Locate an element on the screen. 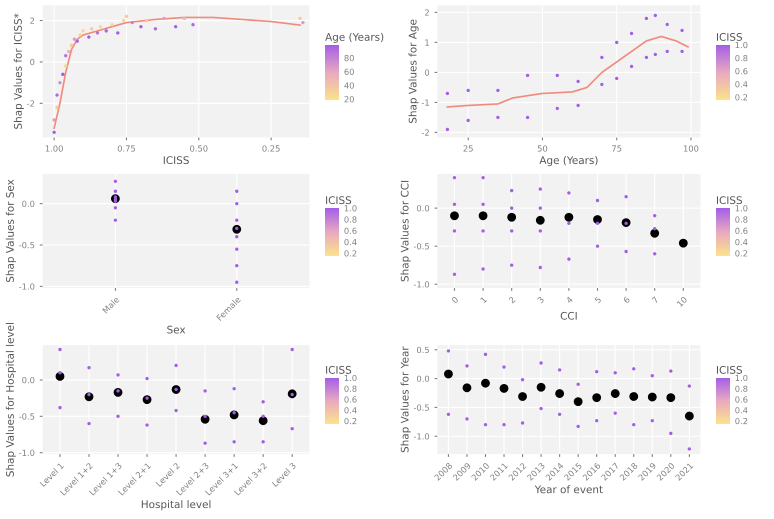 Image resolution: width=774 pixels, height=519 pixels. y-axis-title: Shap Values for CCI is located at coordinates (405, 231).